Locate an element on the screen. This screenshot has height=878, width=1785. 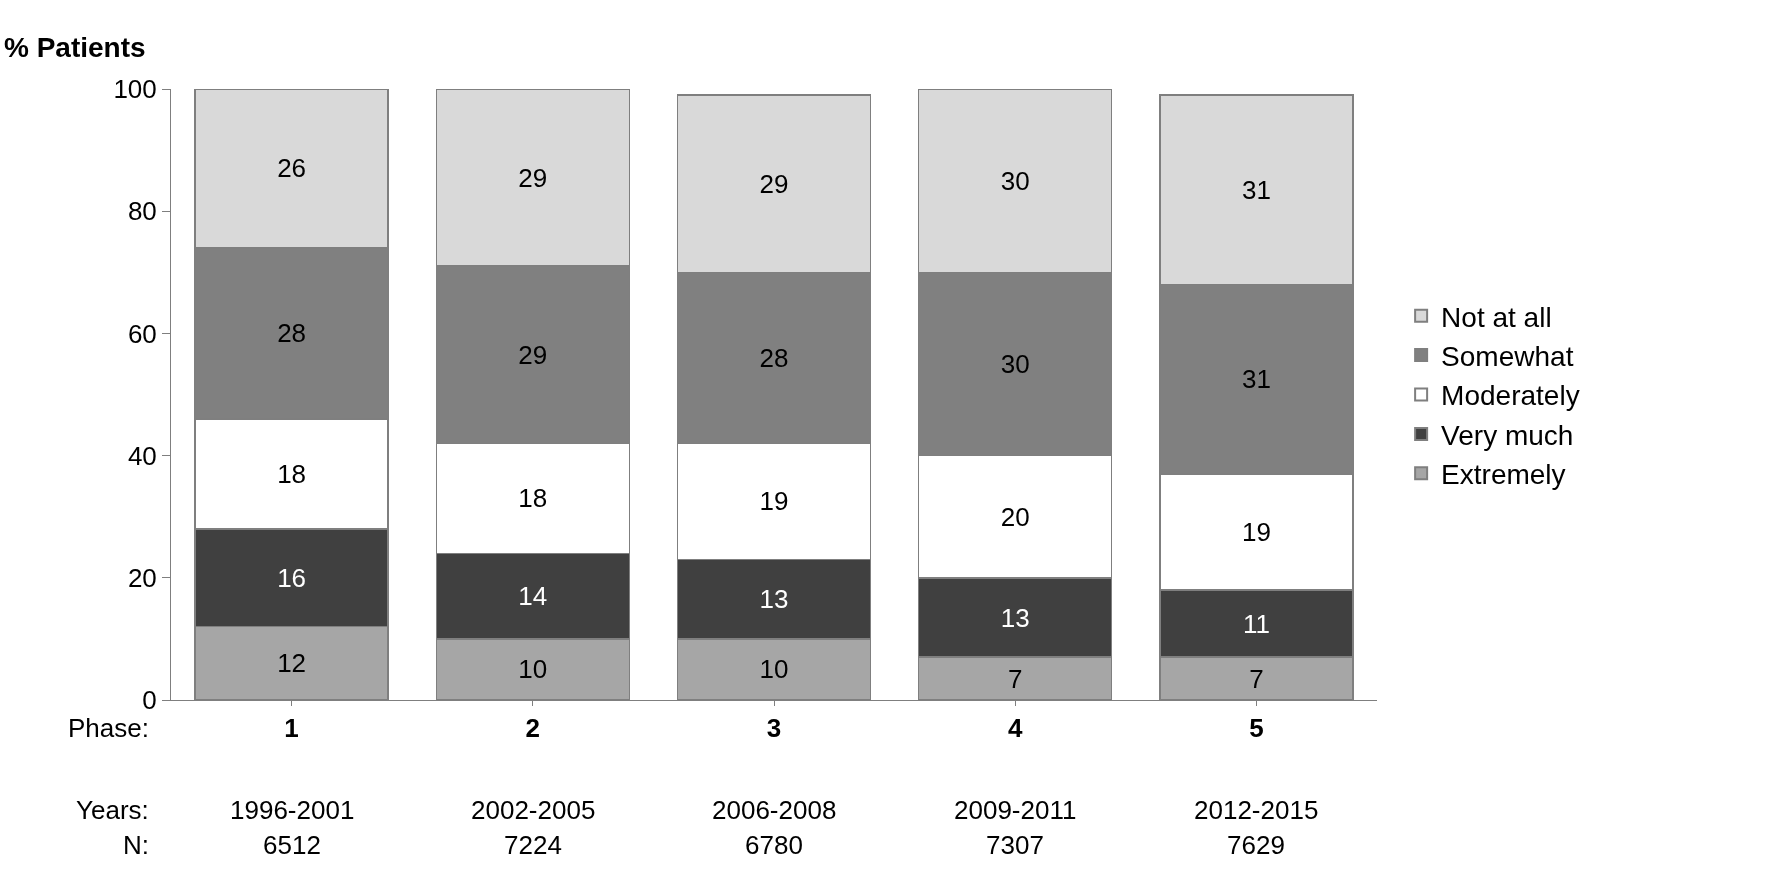
y-tick-label: 0 is located at coordinates (149, 700).